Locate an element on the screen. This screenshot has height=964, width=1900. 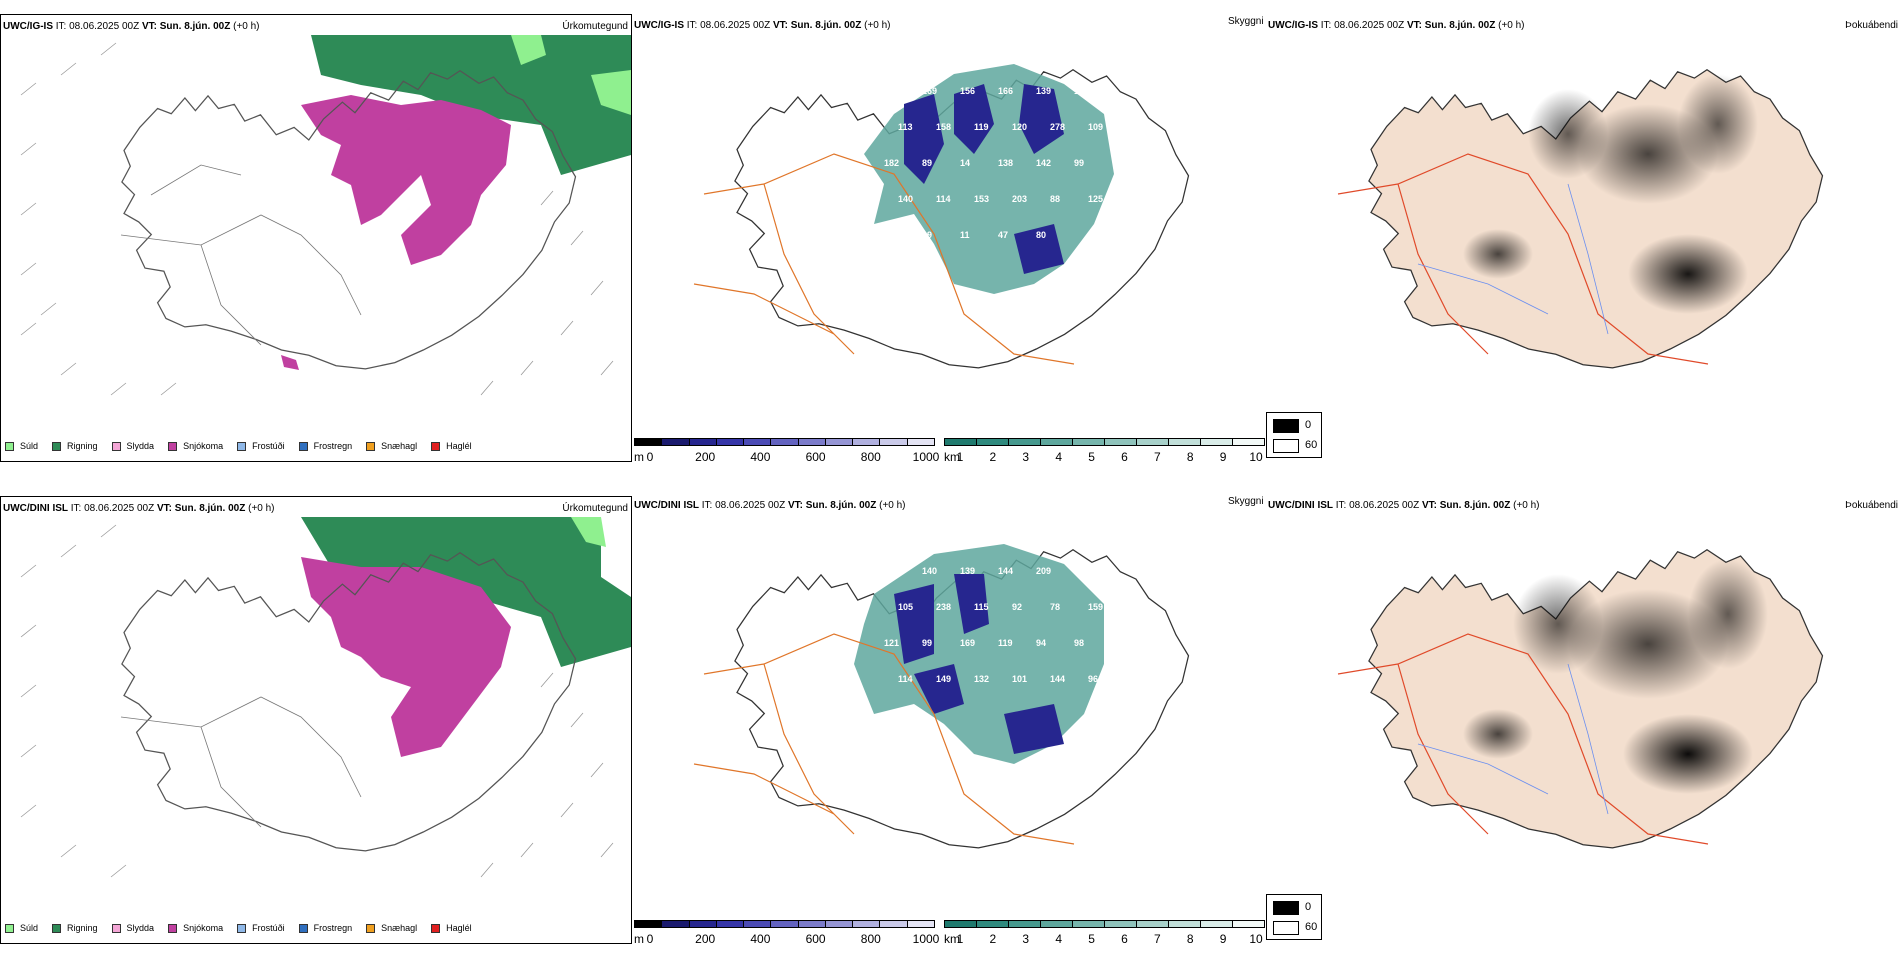
precip-legend-item: Frostregn is located at coordinates (325, 928).